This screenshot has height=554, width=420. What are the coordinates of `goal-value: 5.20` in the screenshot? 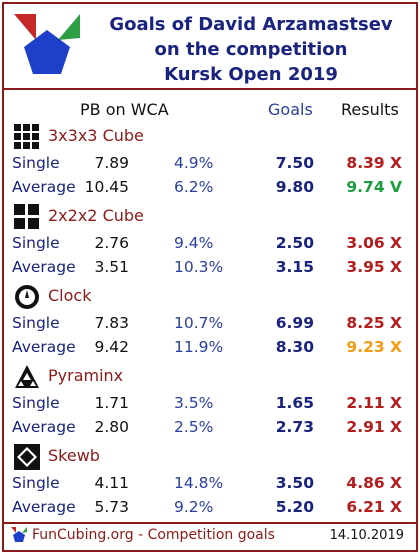 It's located at (294, 507).